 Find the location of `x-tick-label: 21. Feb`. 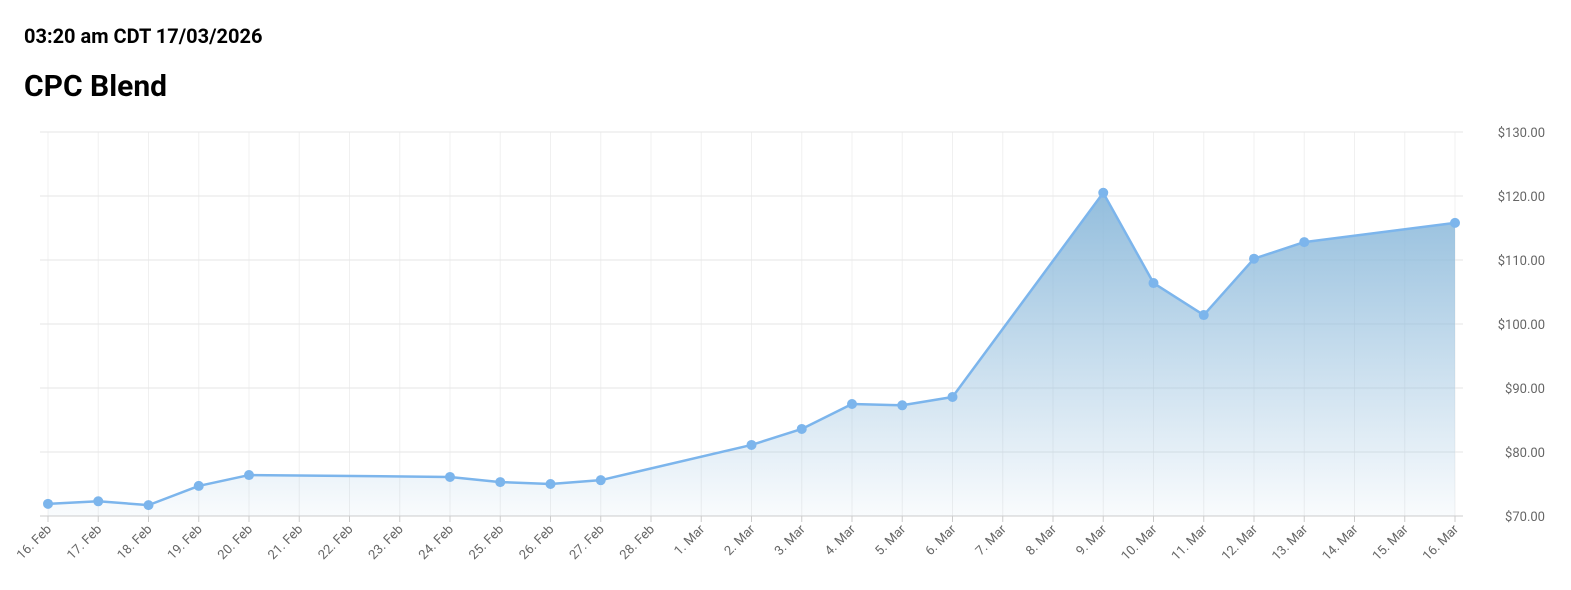

x-tick-label: 21. Feb is located at coordinates (285, 542).